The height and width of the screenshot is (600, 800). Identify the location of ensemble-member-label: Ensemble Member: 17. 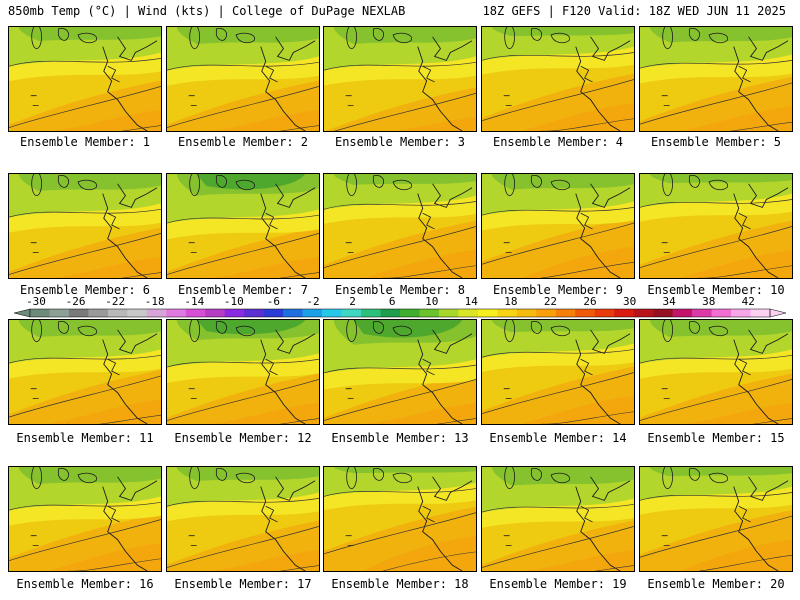
(243, 584).